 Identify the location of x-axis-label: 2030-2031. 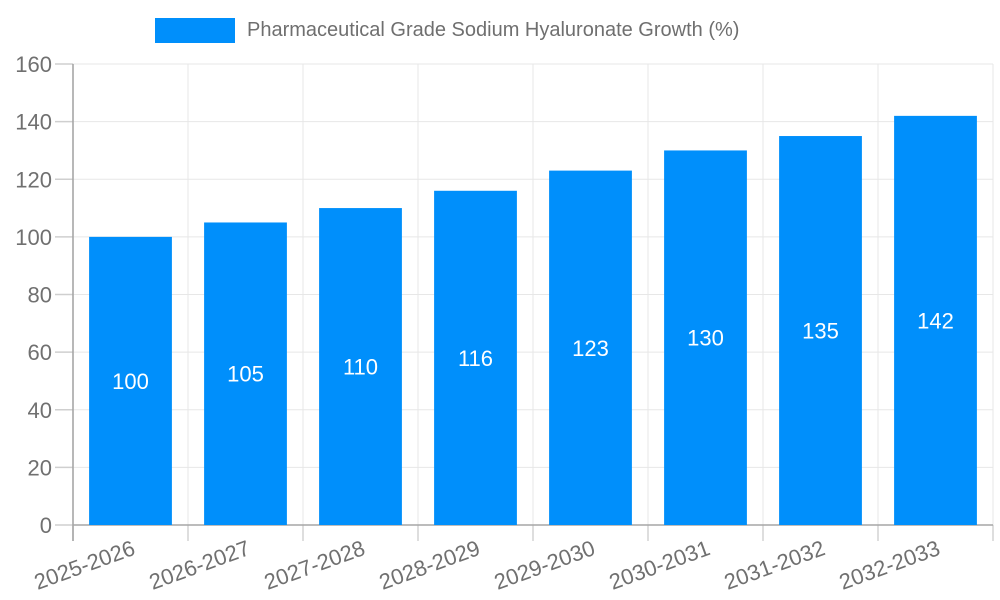
(659, 564).